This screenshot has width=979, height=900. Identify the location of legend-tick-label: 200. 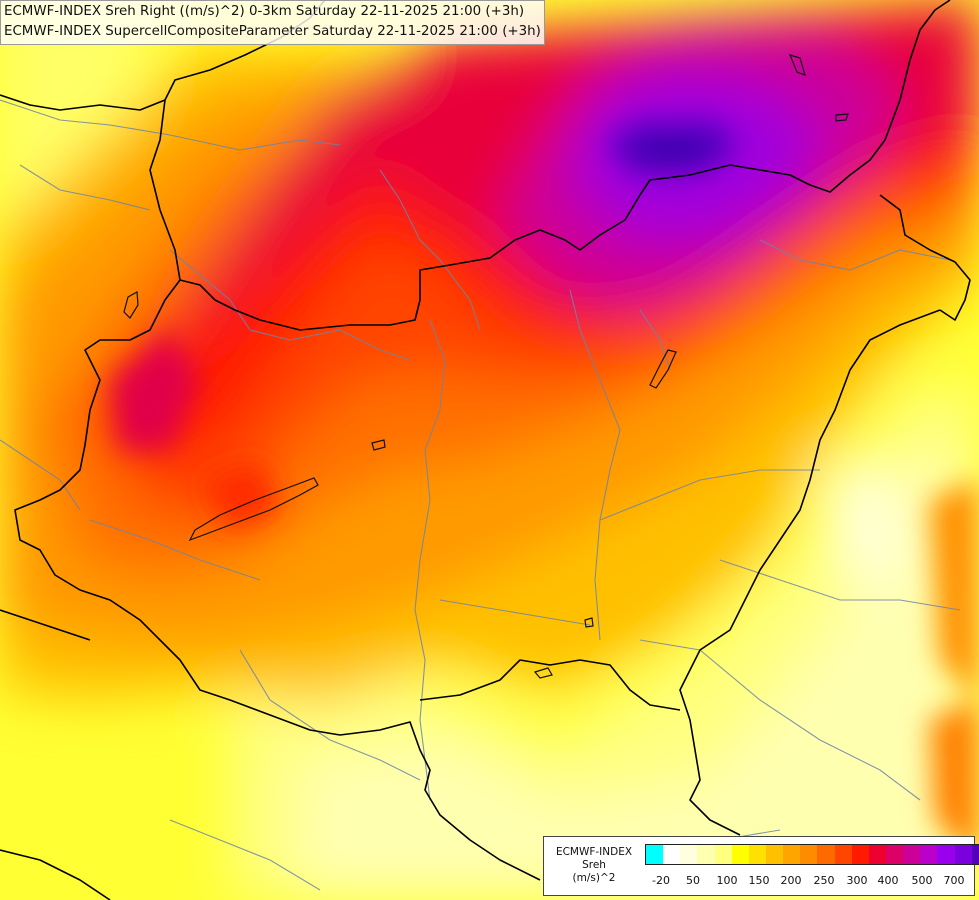
(791, 880).